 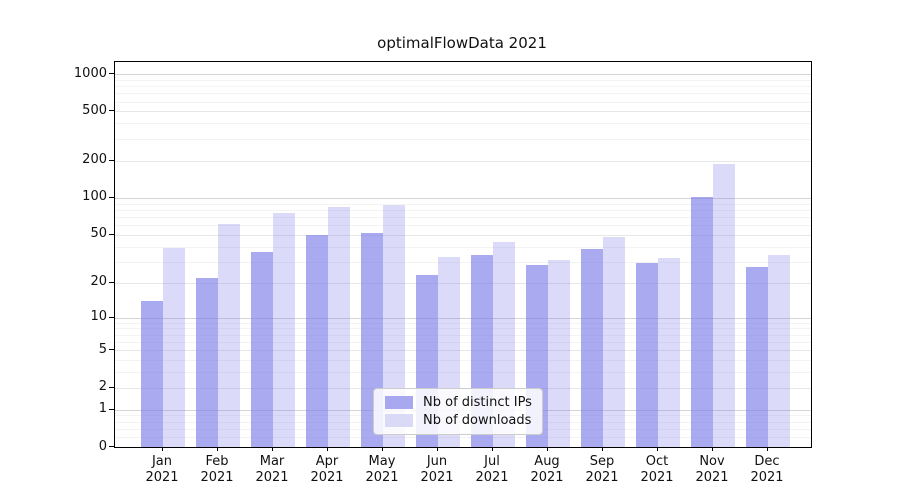 What do you see at coordinates (559, 353) in the screenshot?
I see `bar-downloads-aug` at bounding box center [559, 353].